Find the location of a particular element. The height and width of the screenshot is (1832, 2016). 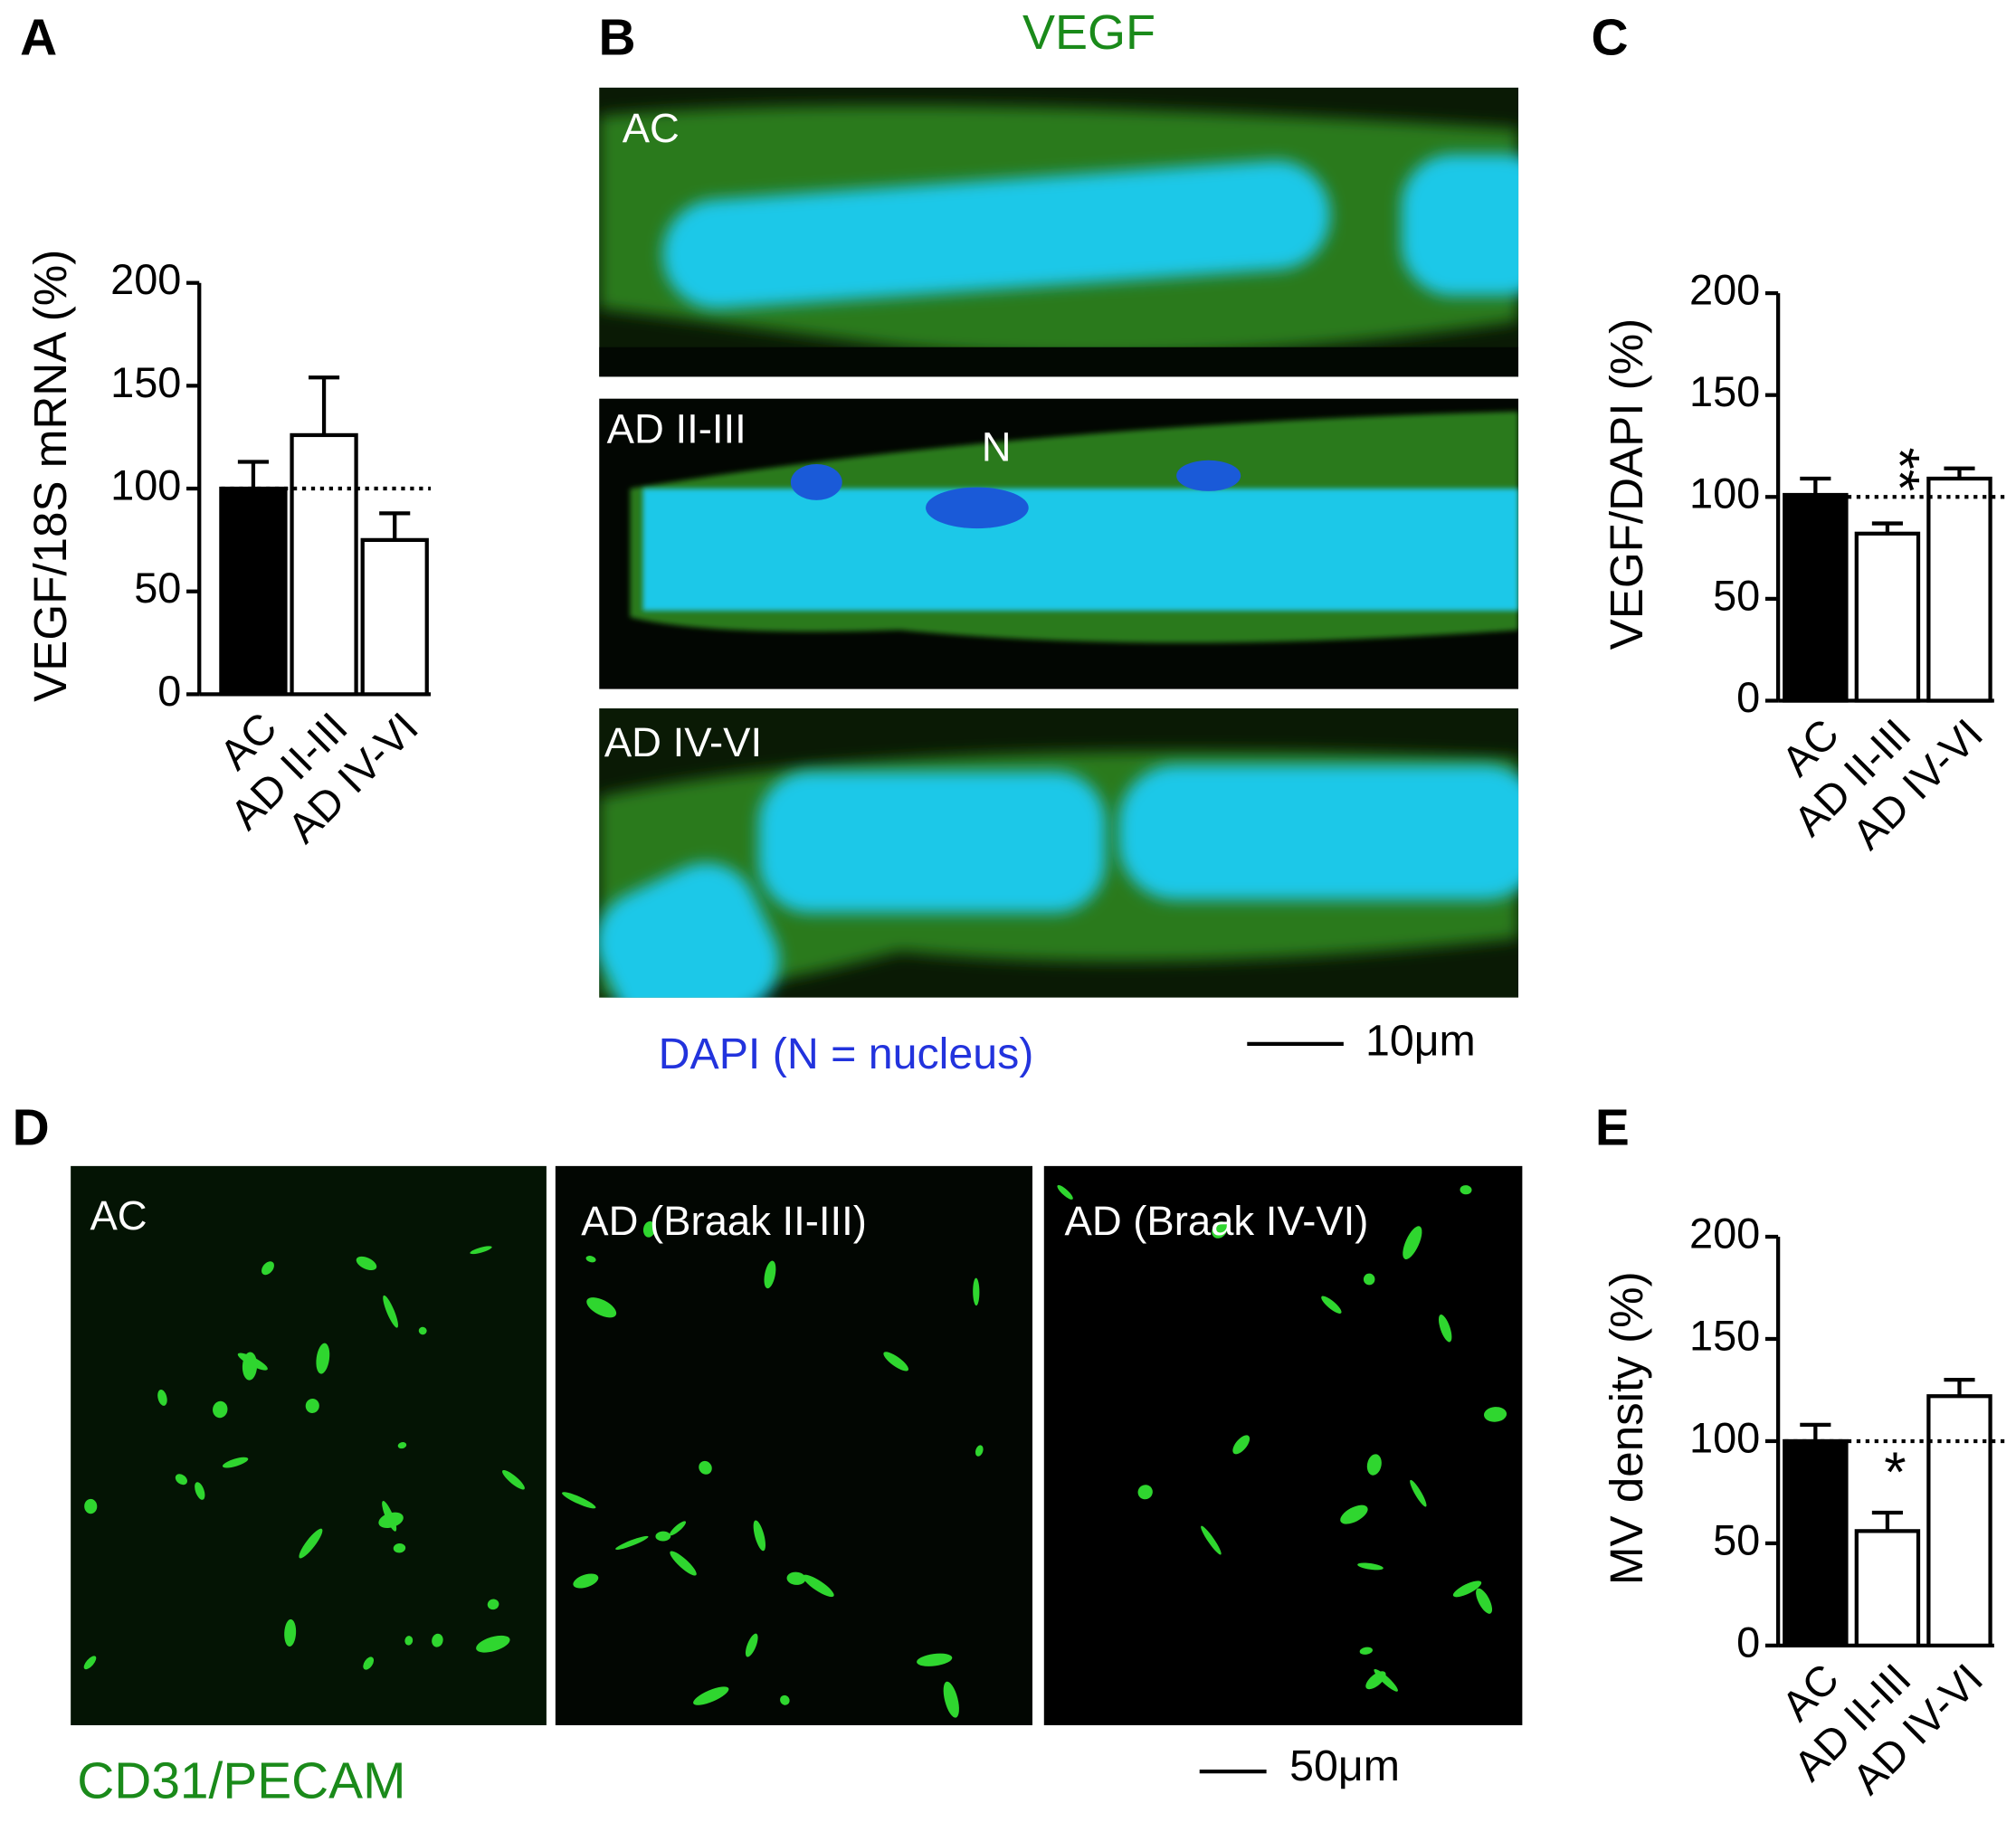

significance: ** is located at coordinates (1899, 470).